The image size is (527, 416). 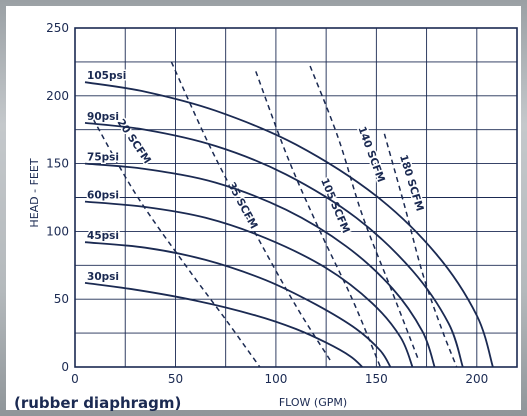 I want to click on chart-caption: (rubber diaphragm), so click(x=98, y=403).